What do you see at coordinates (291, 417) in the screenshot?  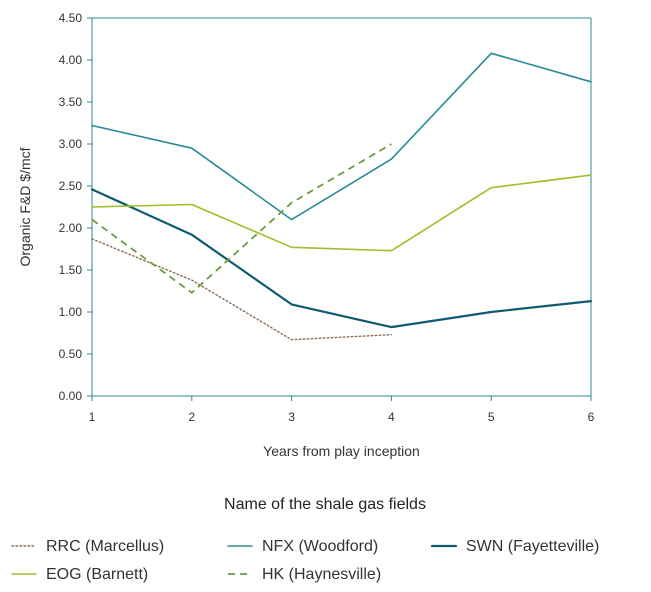 I see `x-tick-label: 3` at bounding box center [291, 417].